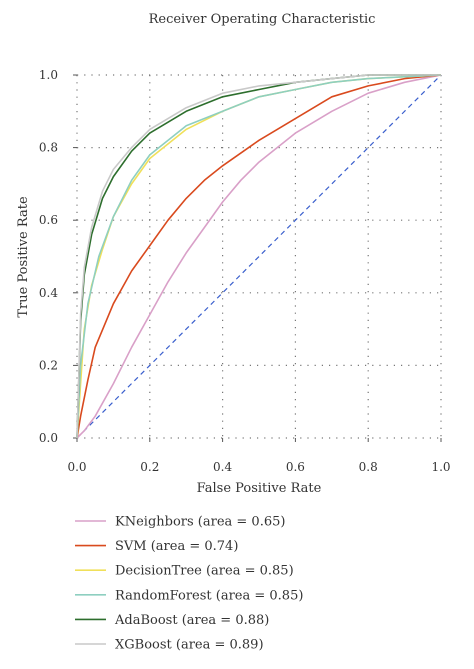  I want to click on legend-label: XGBoost (area = 0.89), so click(189, 645).